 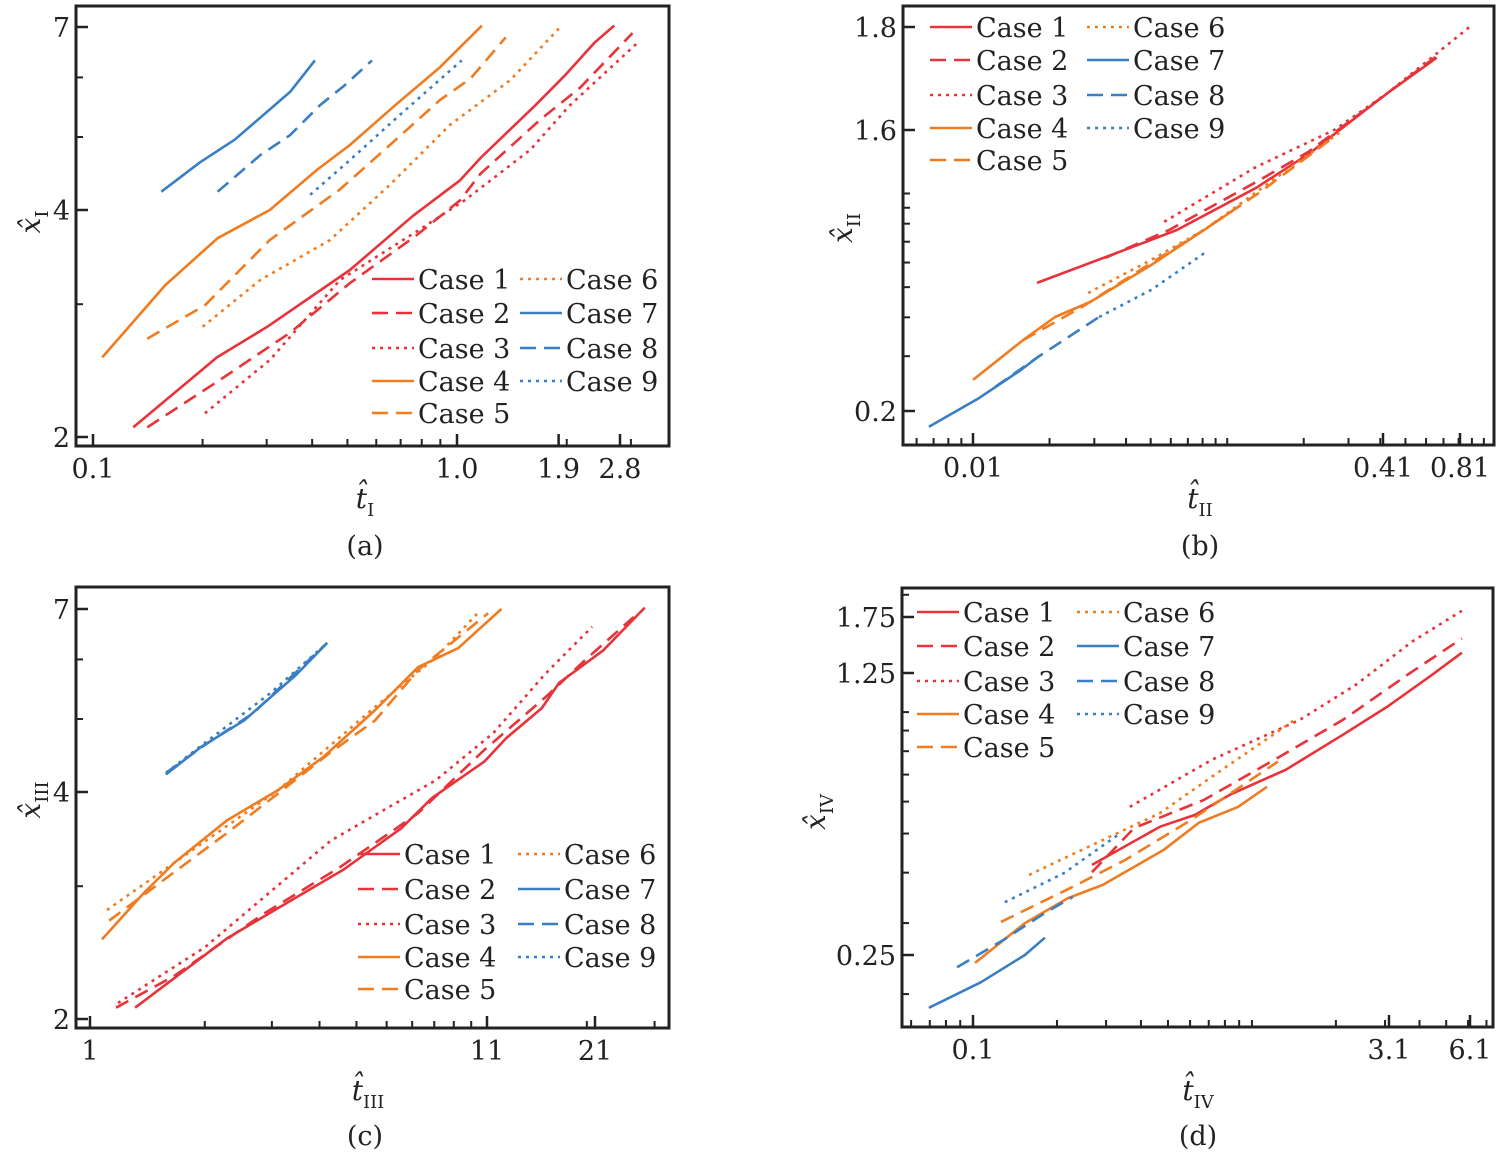 What do you see at coordinates (1389, 1050) in the screenshot?
I see `x-tick-label: 3.1` at bounding box center [1389, 1050].